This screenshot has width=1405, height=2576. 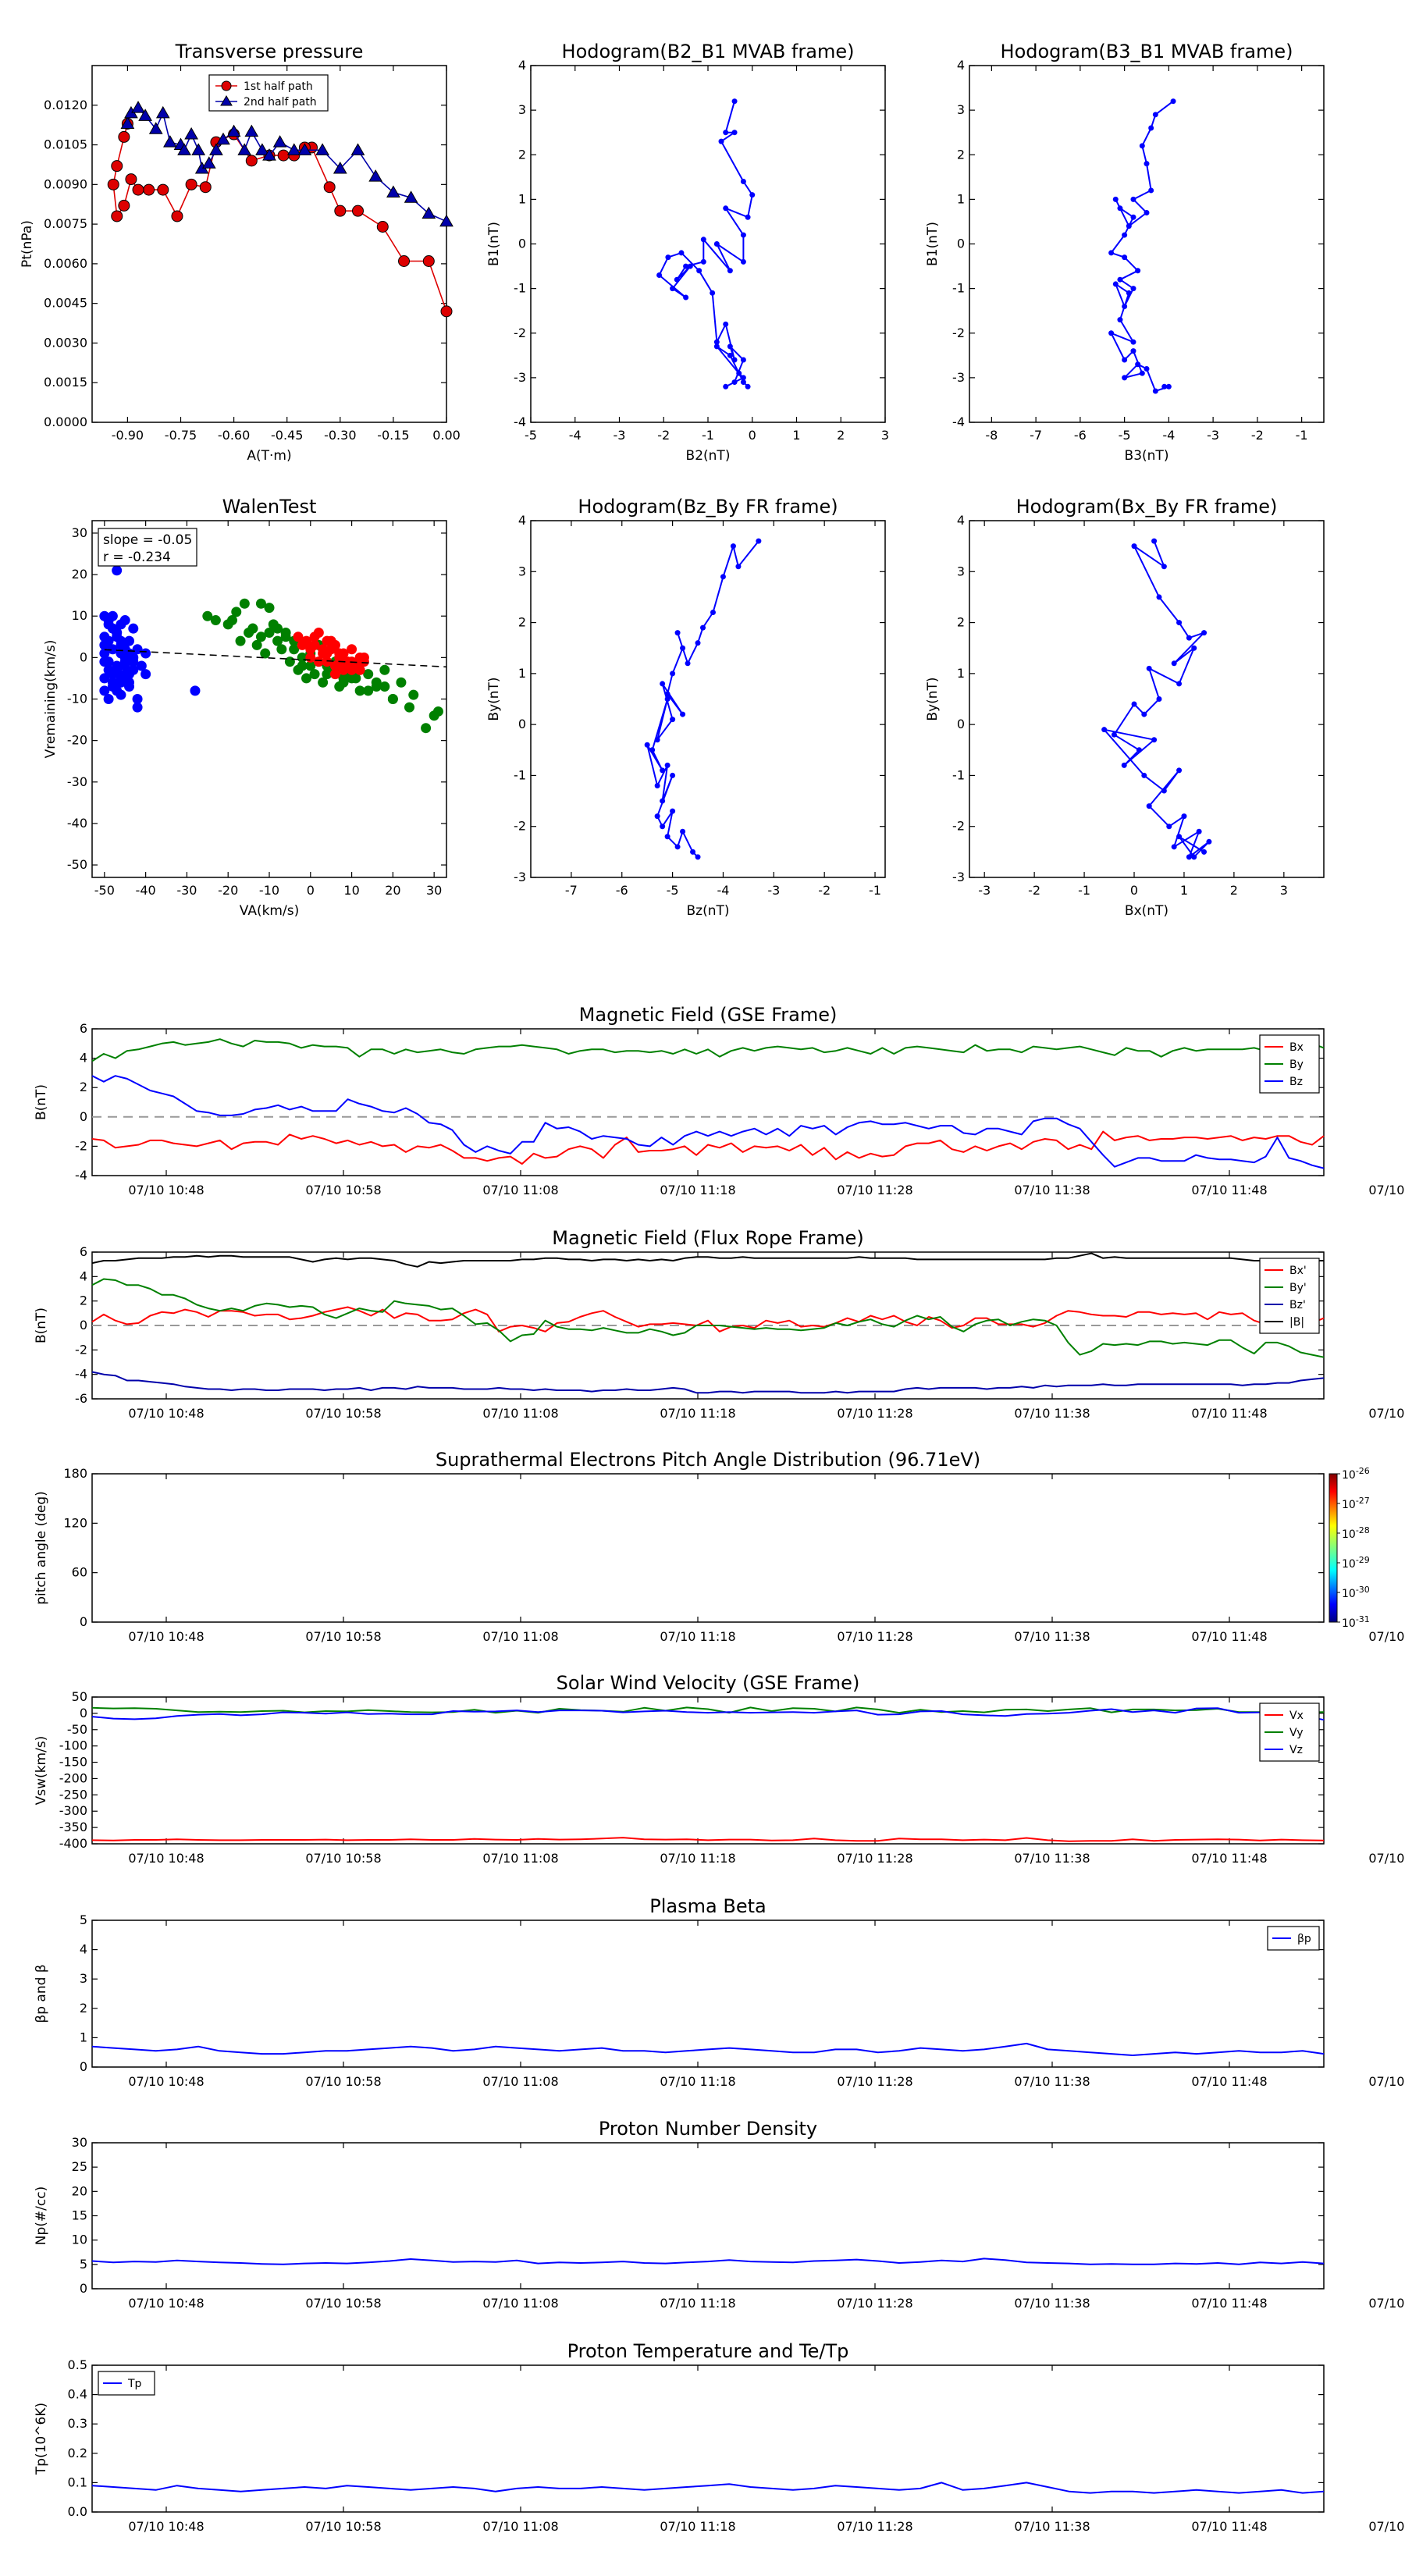 What do you see at coordinates (1334, 1548) in the screenshot?
I see `colorbar-gradient` at bounding box center [1334, 1548].